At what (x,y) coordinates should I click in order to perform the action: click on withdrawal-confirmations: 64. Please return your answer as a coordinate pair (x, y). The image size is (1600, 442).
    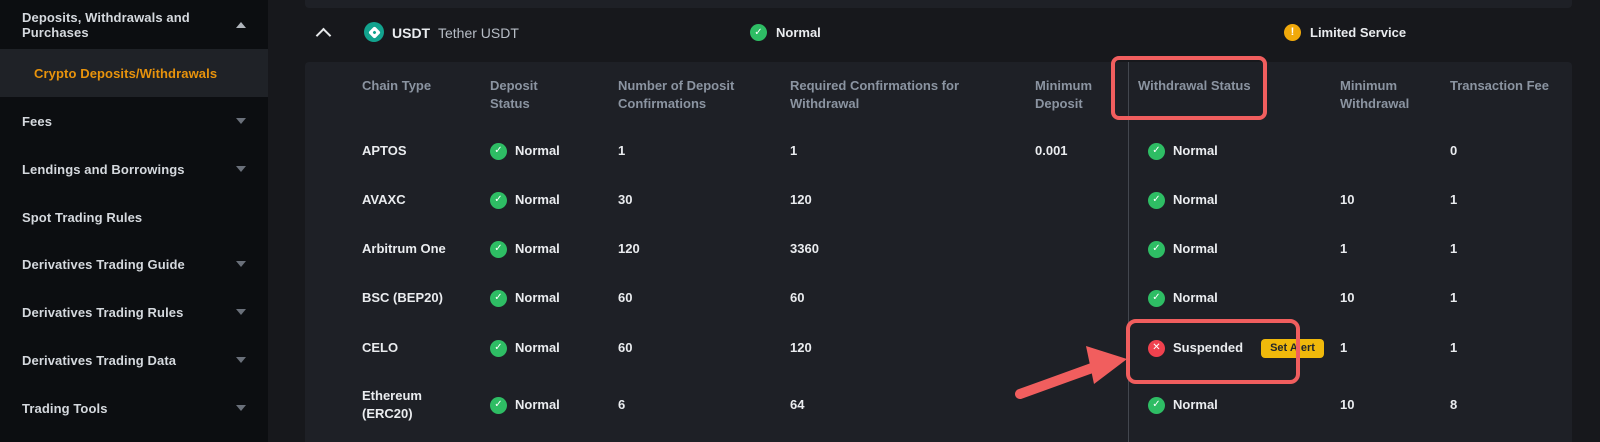
    Looking at the image, I should click on (797, 404).